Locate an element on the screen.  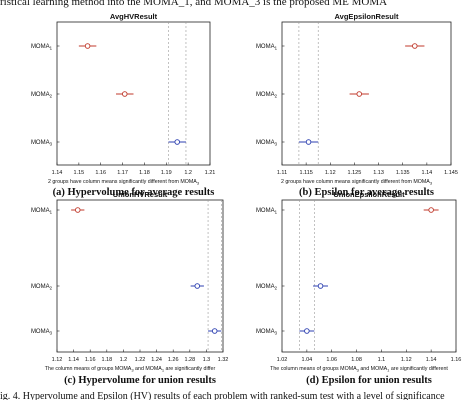
x-tick-label: 1.145 is located at coordinates (451, 173).